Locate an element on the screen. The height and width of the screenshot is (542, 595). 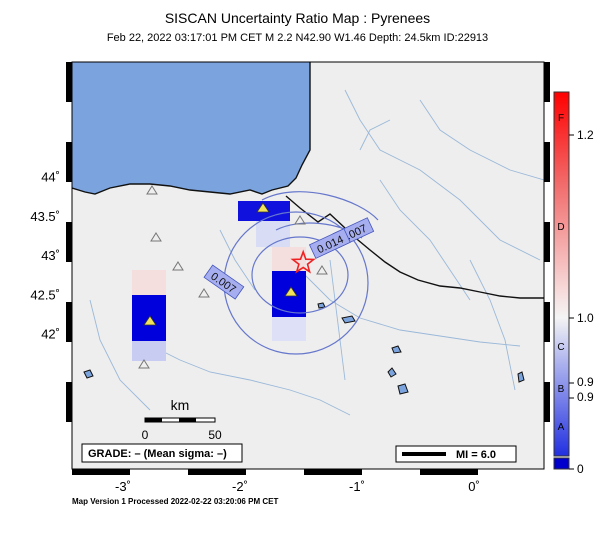
grade-label-c: C is located at coordinates (560, 347).